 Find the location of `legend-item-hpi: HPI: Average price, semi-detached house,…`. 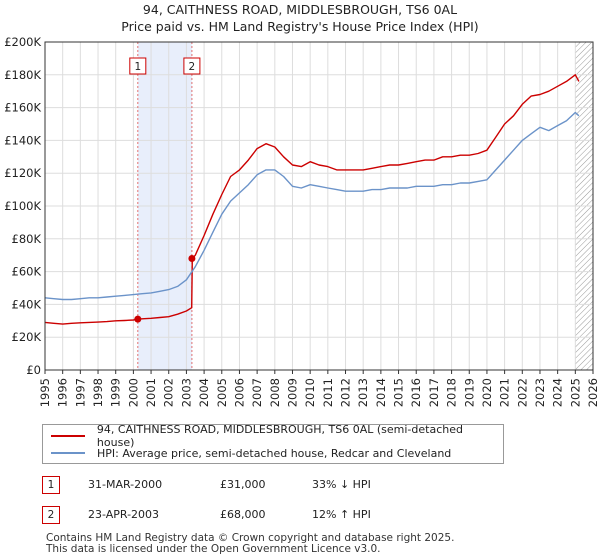

legend-item-hpi: HPI: Average price, semi-detached house,… is located at coordinates (251, 453).